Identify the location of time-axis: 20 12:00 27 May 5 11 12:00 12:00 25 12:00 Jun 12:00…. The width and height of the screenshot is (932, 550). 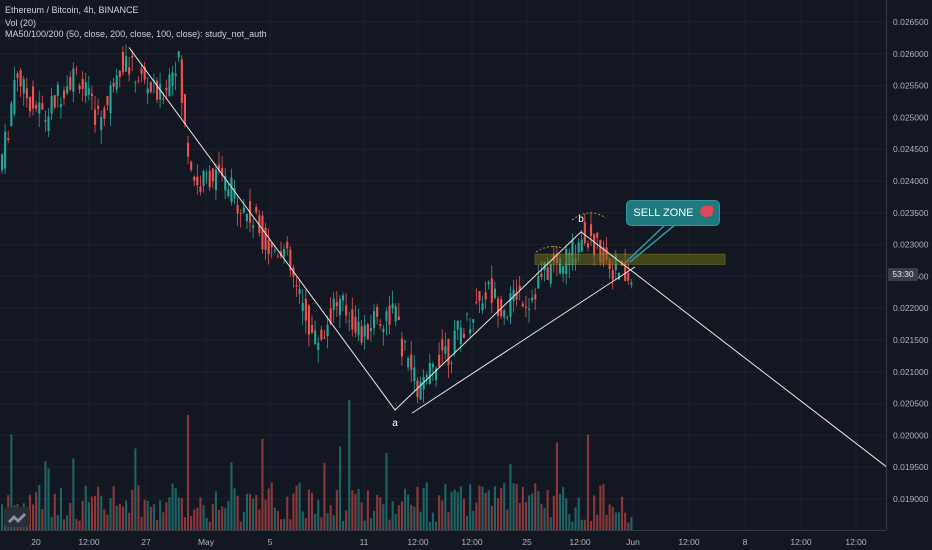
(443, 539).